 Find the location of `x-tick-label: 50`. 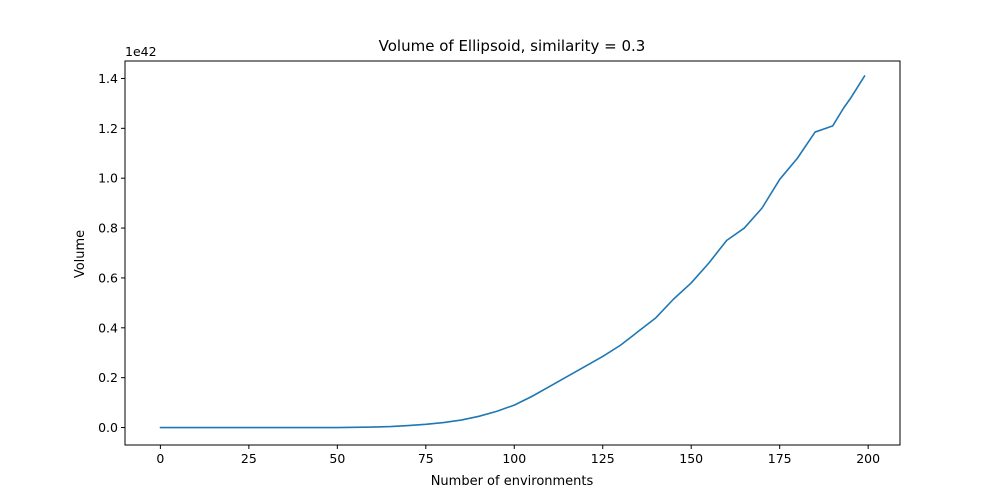

x-tick-label: 50 is located at coordinates (337, 458).